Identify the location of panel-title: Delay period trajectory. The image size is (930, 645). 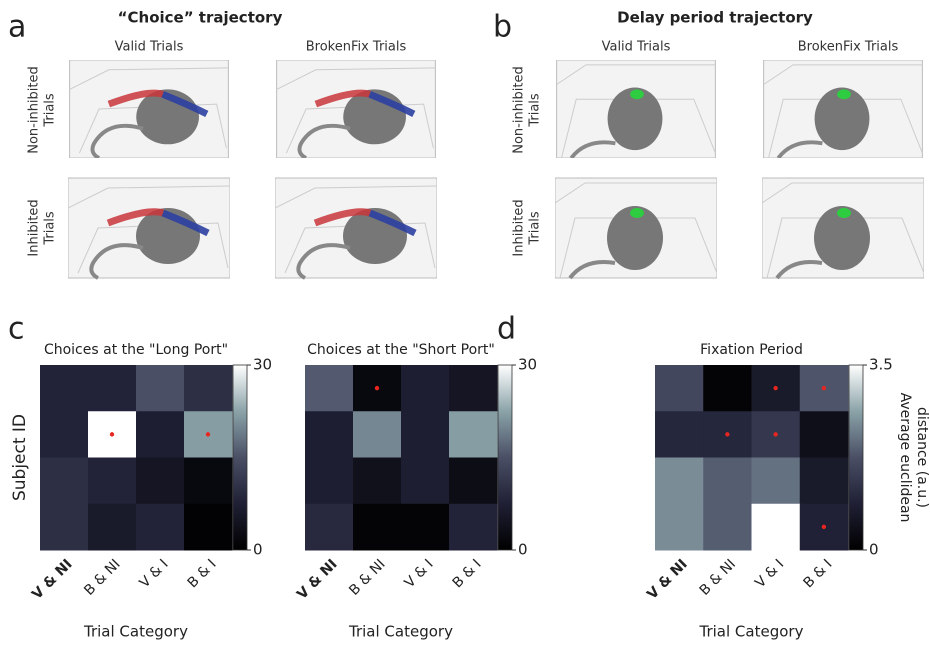
(715, 18).